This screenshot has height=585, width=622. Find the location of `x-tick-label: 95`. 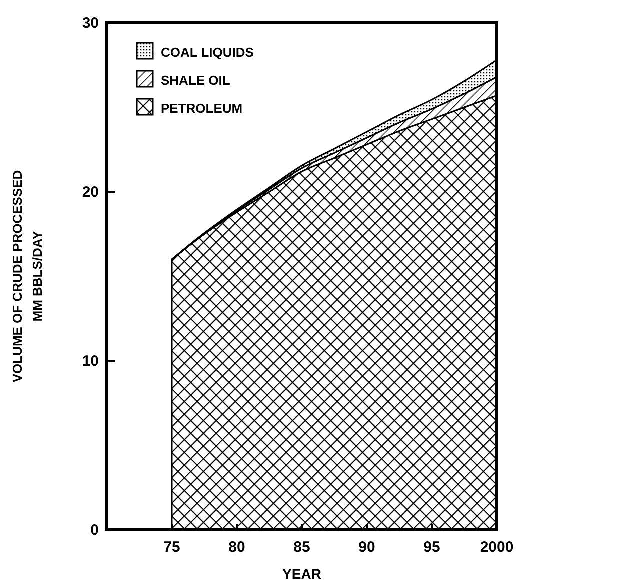

x-tick-label: 95 is located at coordinates (432, 547).